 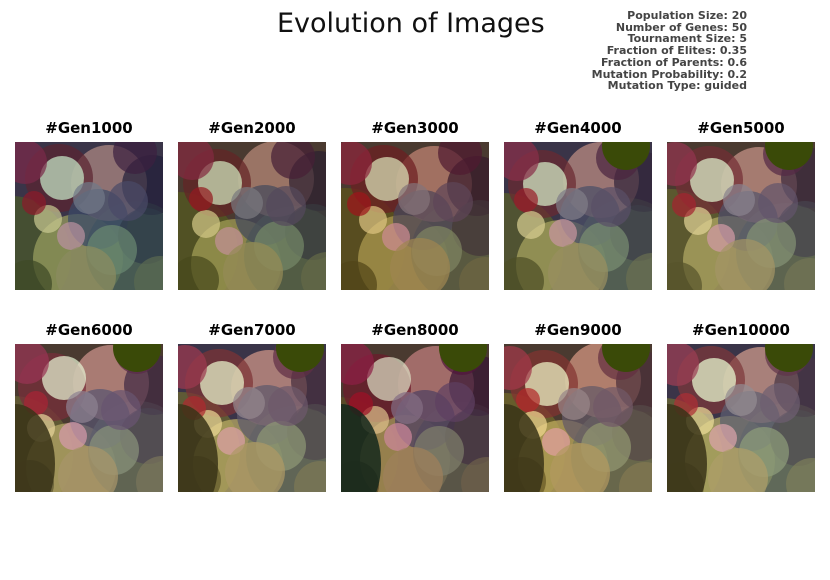 I want to click on panel-label-gen9000: #Gen9000, so click(x=578, y=330).